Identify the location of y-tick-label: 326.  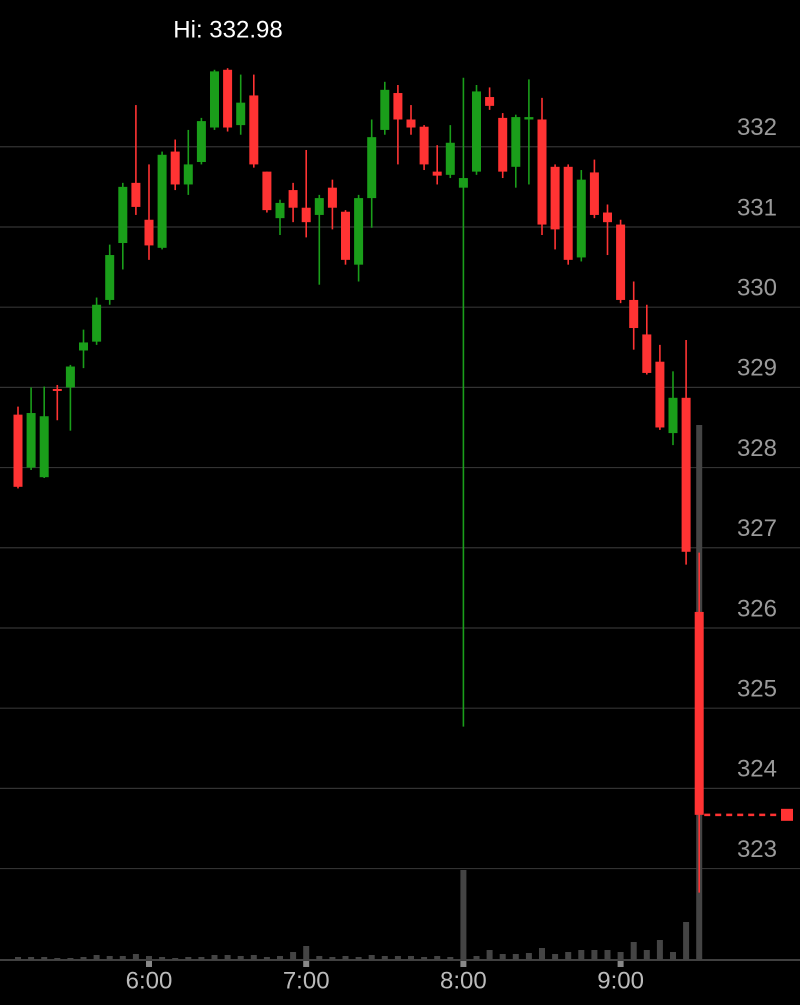
(757, 608).